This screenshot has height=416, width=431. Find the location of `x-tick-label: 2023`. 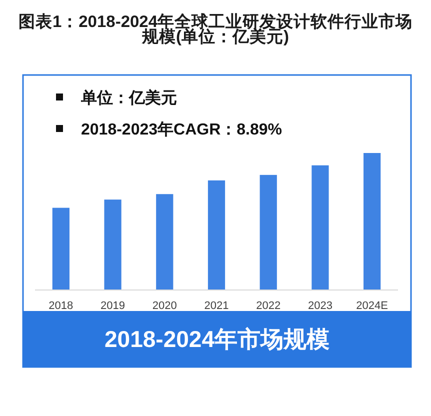

x-tick-label: 2023 is located at coordinates (320, 306).